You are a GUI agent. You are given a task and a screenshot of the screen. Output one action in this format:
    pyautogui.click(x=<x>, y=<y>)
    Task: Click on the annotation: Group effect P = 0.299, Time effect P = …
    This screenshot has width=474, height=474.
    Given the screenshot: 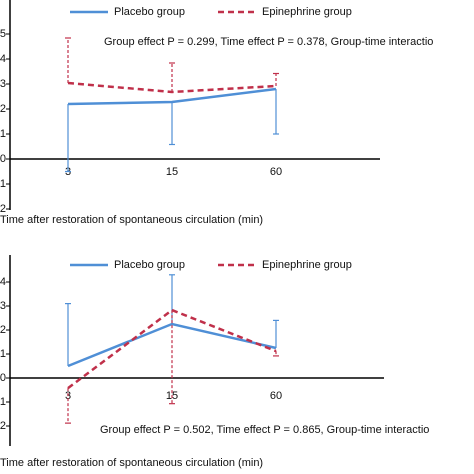 What is the action you would take?
    pyautogui.click(x=268, y=42)
    